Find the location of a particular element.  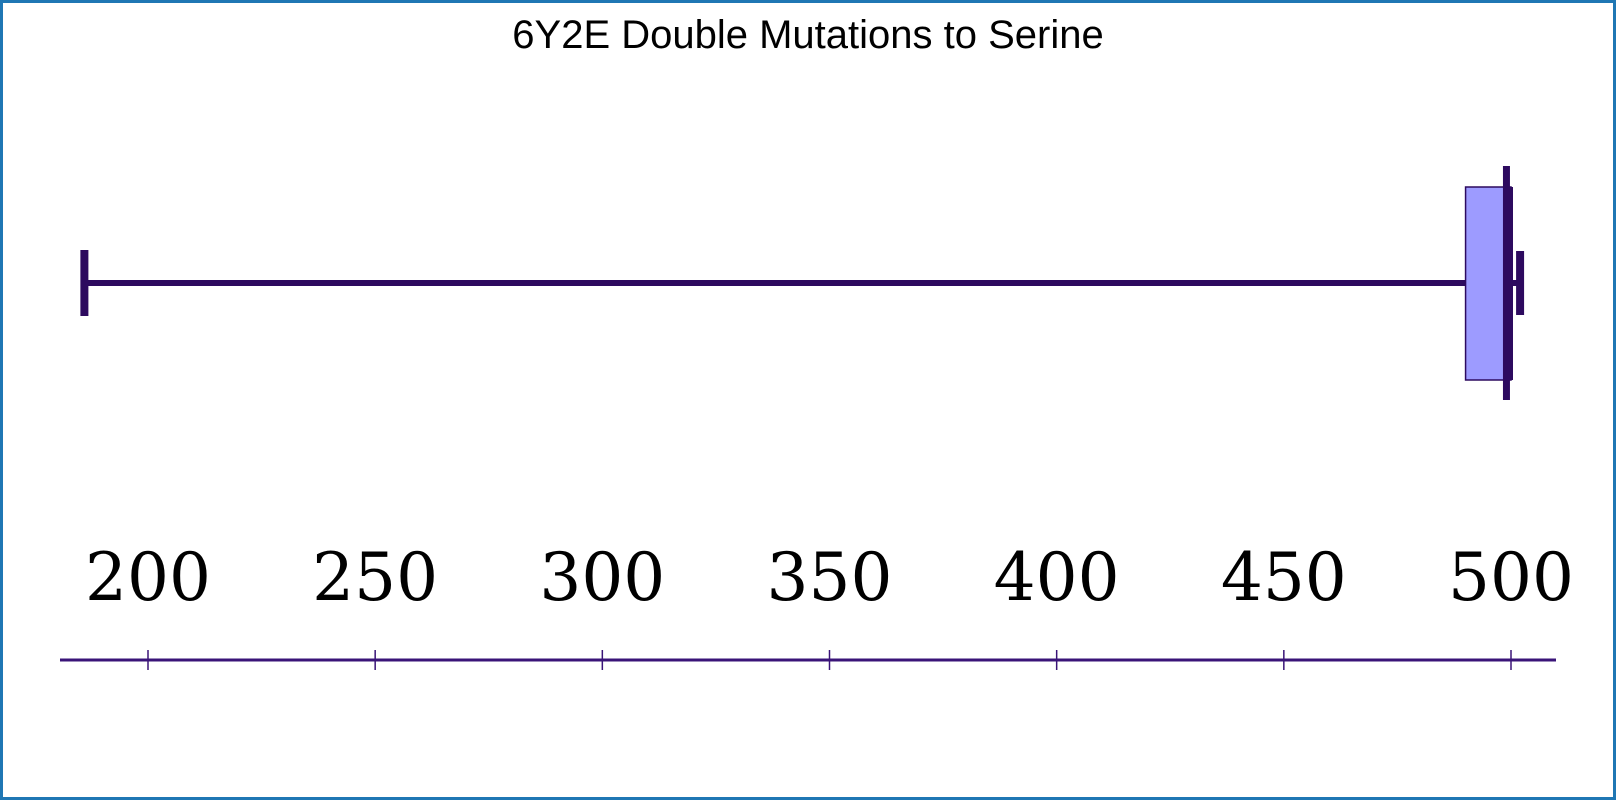

x-tick-label: 400 is located at coordinates (1057, 577).